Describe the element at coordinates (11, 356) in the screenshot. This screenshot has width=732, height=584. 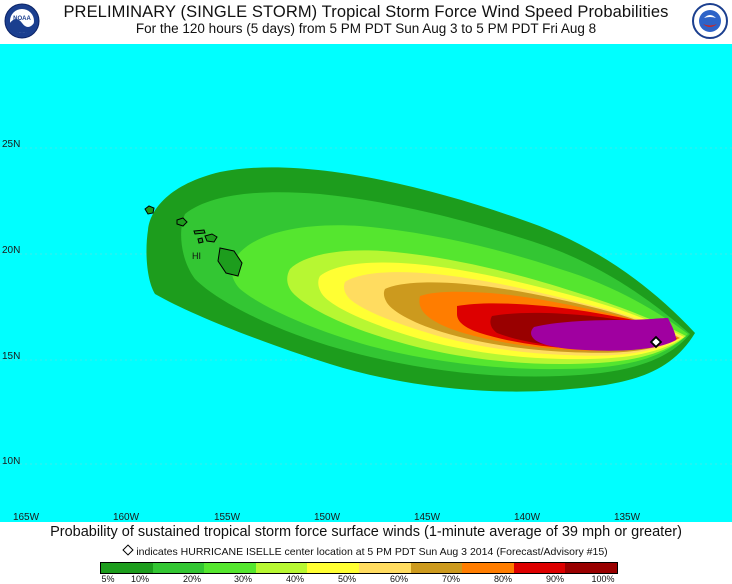
I see `lat-label-15n: 15N` at that location.